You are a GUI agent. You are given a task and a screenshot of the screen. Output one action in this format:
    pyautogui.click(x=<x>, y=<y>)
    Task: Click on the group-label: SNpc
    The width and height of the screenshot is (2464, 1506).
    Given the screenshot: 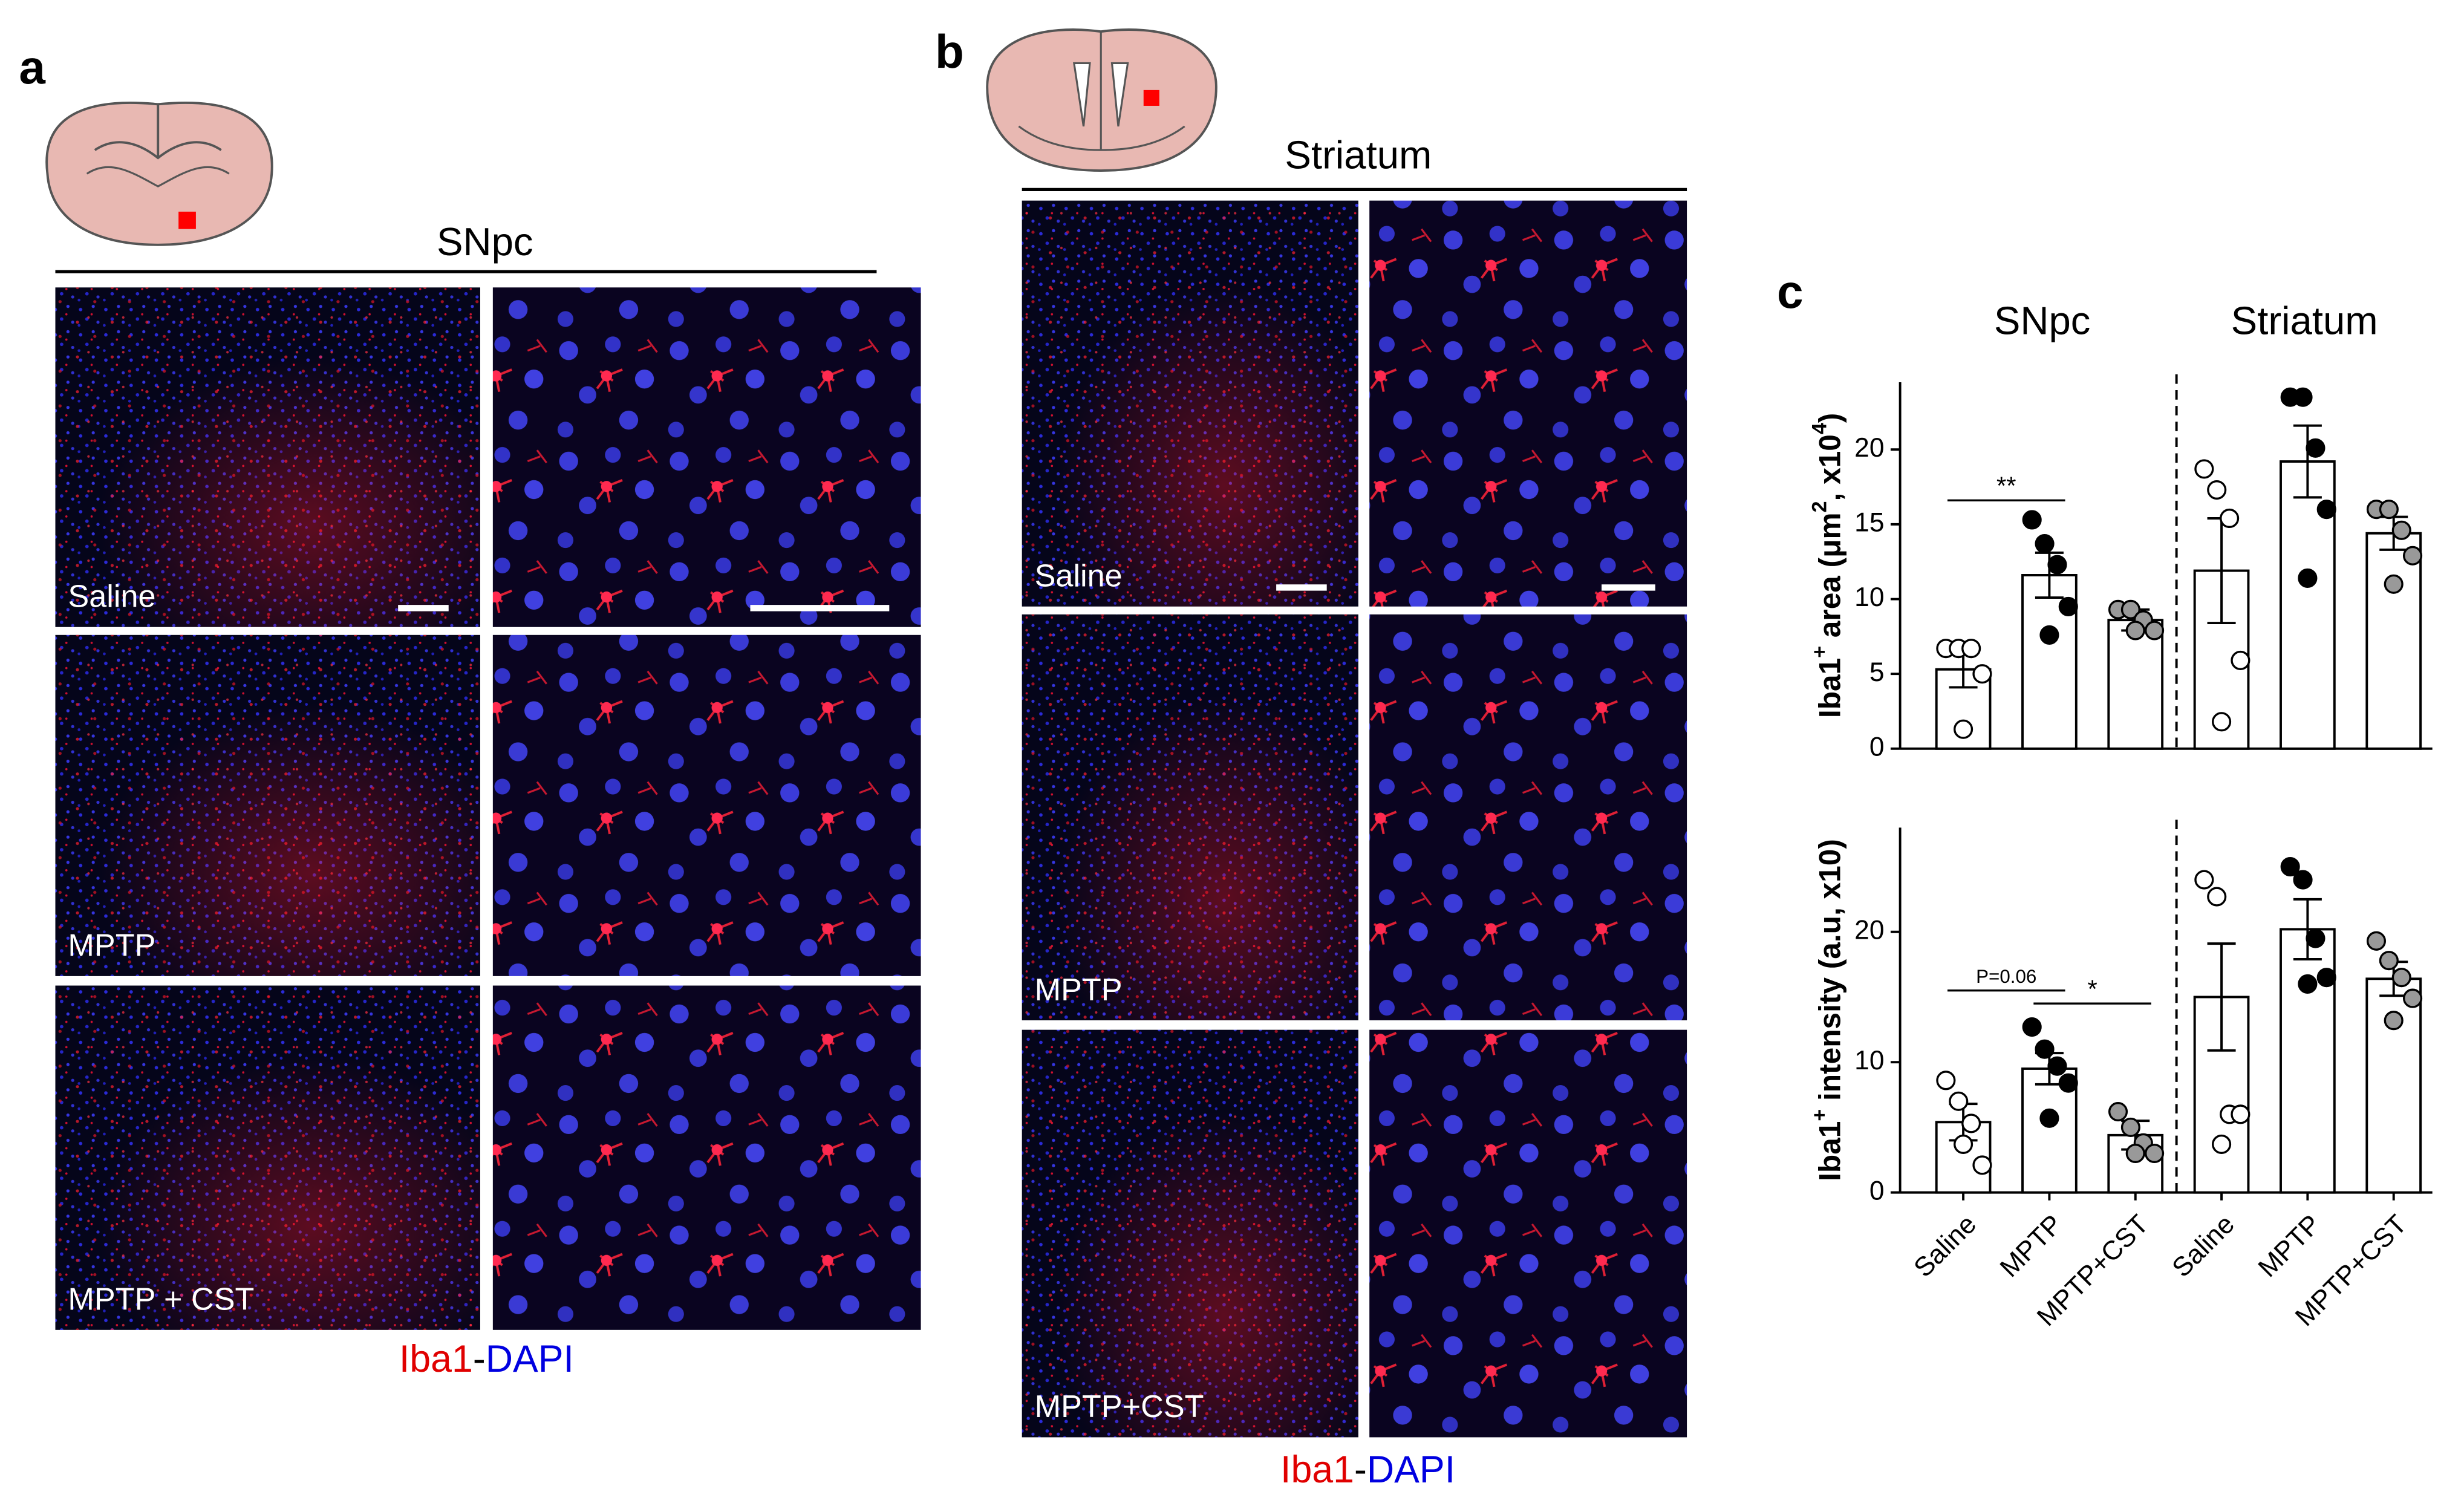 What is the action you would take?
    pyautogui.click(x=2042, y=321)
    